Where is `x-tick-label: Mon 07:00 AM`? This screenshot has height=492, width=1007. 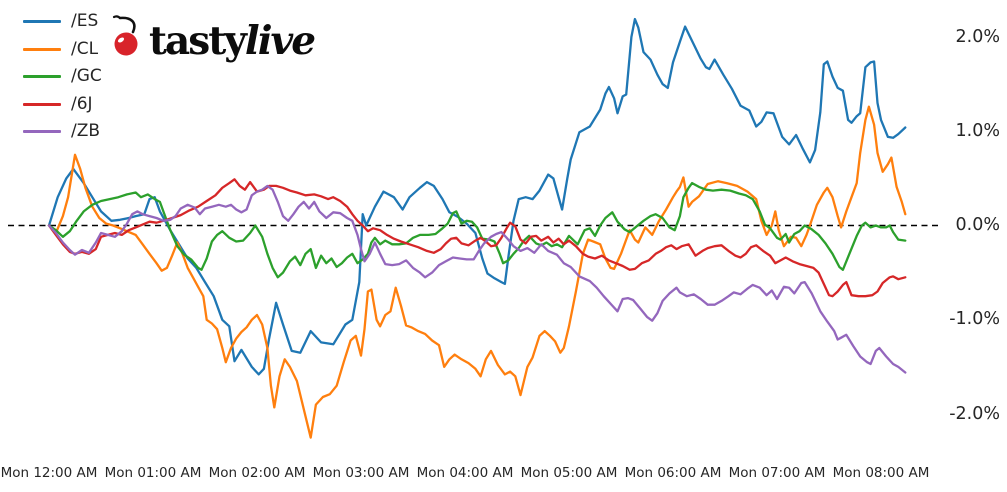 x-tick-label: Mon 07:00 AM is located at coordinates (777, 473).